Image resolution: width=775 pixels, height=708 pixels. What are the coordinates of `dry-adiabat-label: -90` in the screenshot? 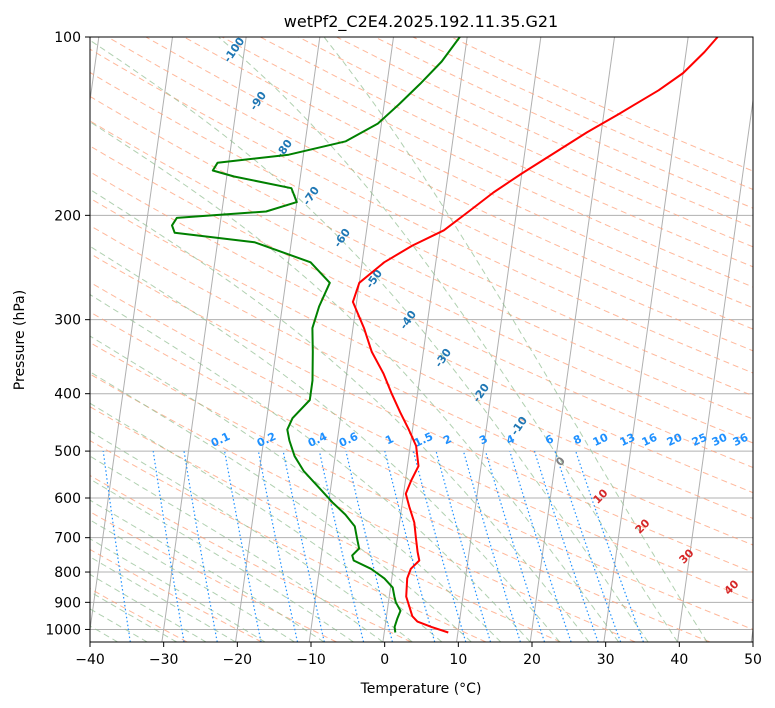 It's located at (258, 101).